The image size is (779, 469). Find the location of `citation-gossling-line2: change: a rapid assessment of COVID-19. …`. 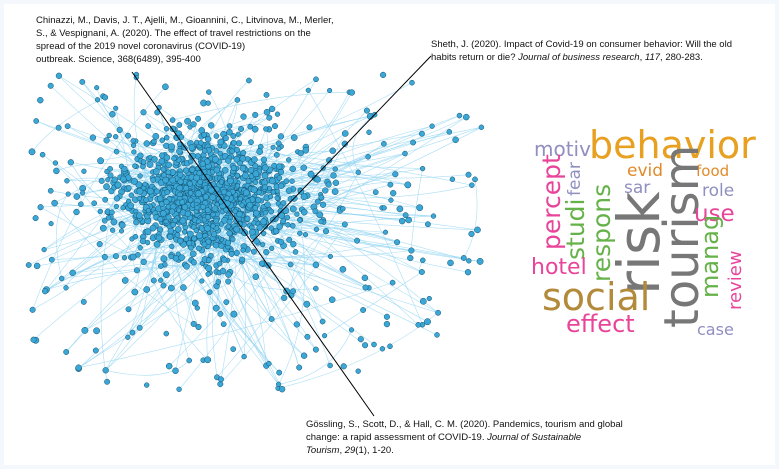

citation-gossling-line2: change: a rapid assessment of COVID-19. … is located at coordinates (464, 437).